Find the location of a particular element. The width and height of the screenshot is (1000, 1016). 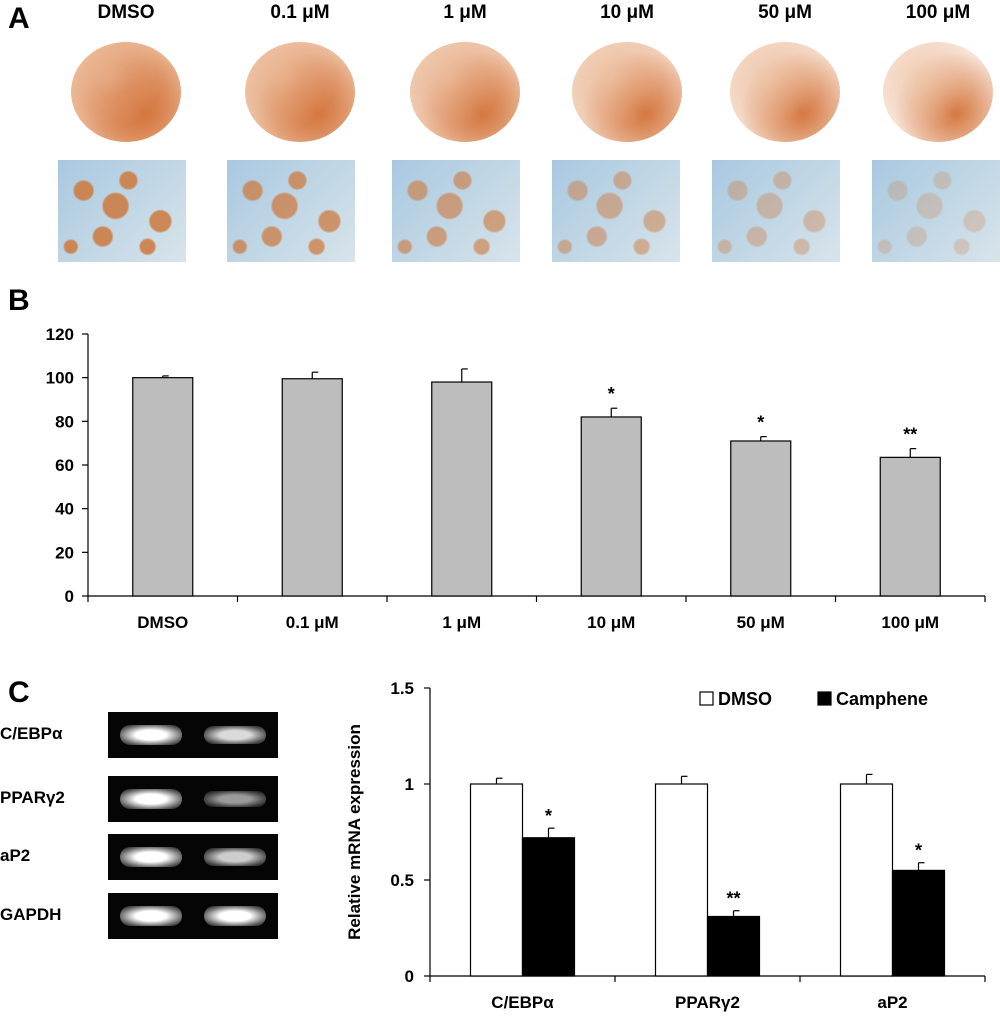

dose-label: 0.1 μM is located at coordinates (300, 12).